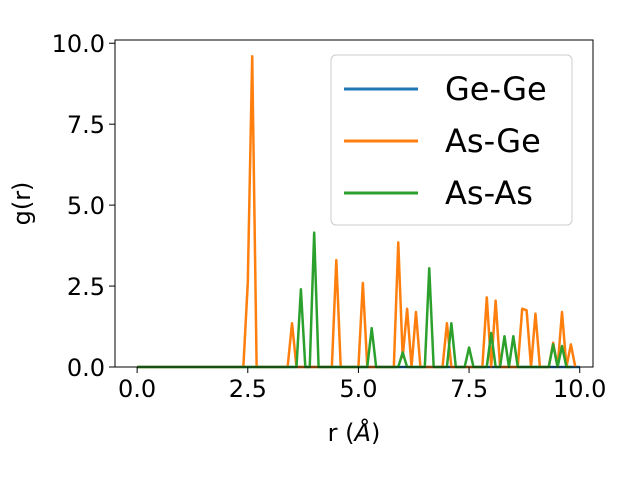  Describe the element at coordinates (496, 89) in the screenshot. I see `legend-label-ge-ge: Ge-Ge` at that location.